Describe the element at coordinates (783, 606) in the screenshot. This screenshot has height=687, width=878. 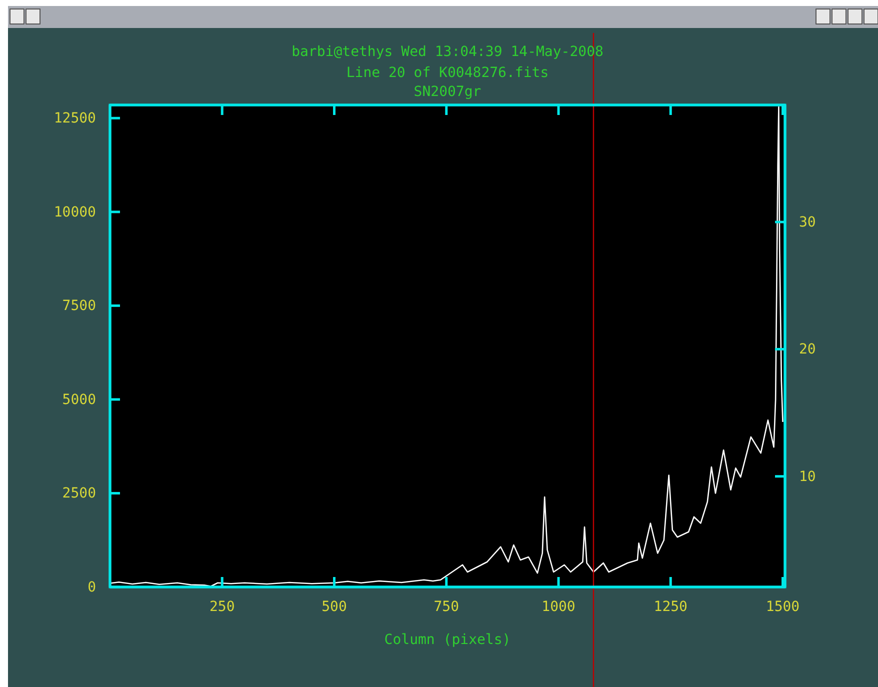
I see `x-tick-label: 1500` at that location.